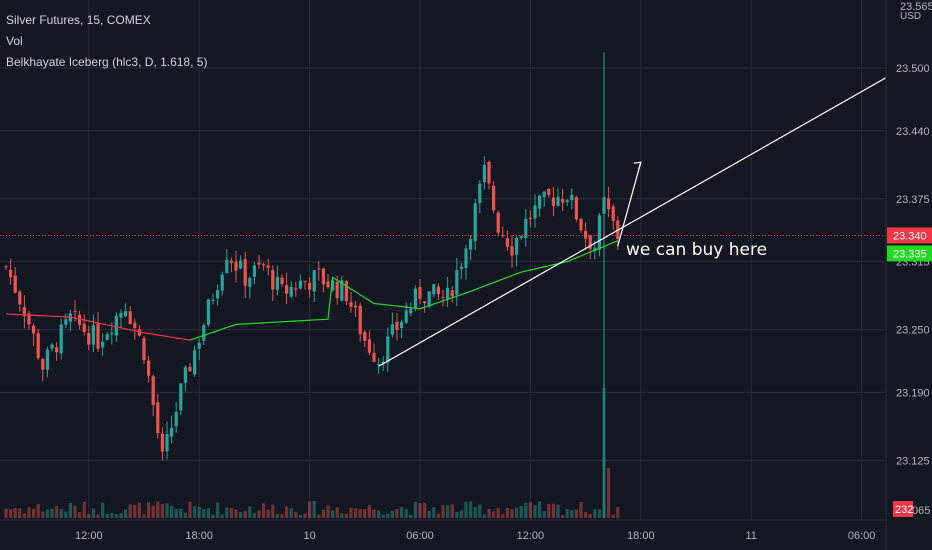 Image resolution: width=932 pixels, height=550 pixels. What do you see at coordinates (78, 20) in the screenshot?
I see `legend-symbol: Silver Futures, 15, COMEX` at bounding box center [78, 20].